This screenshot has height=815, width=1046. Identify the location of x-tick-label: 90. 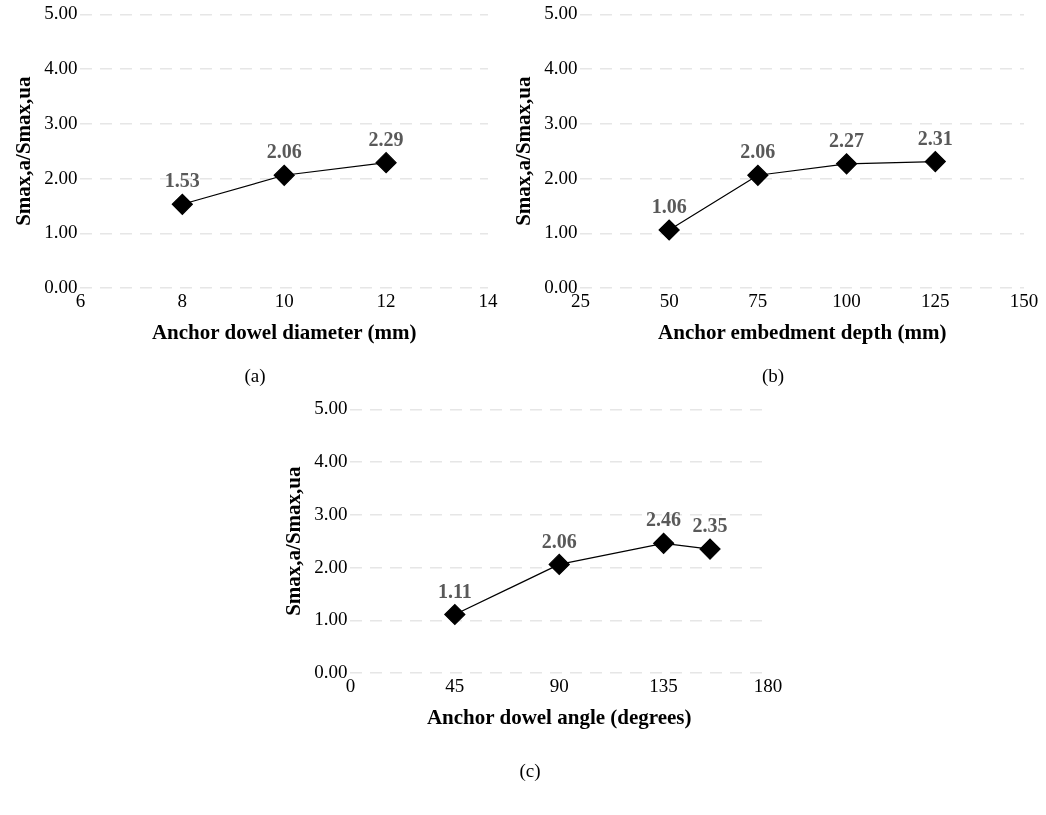
(559, 686).